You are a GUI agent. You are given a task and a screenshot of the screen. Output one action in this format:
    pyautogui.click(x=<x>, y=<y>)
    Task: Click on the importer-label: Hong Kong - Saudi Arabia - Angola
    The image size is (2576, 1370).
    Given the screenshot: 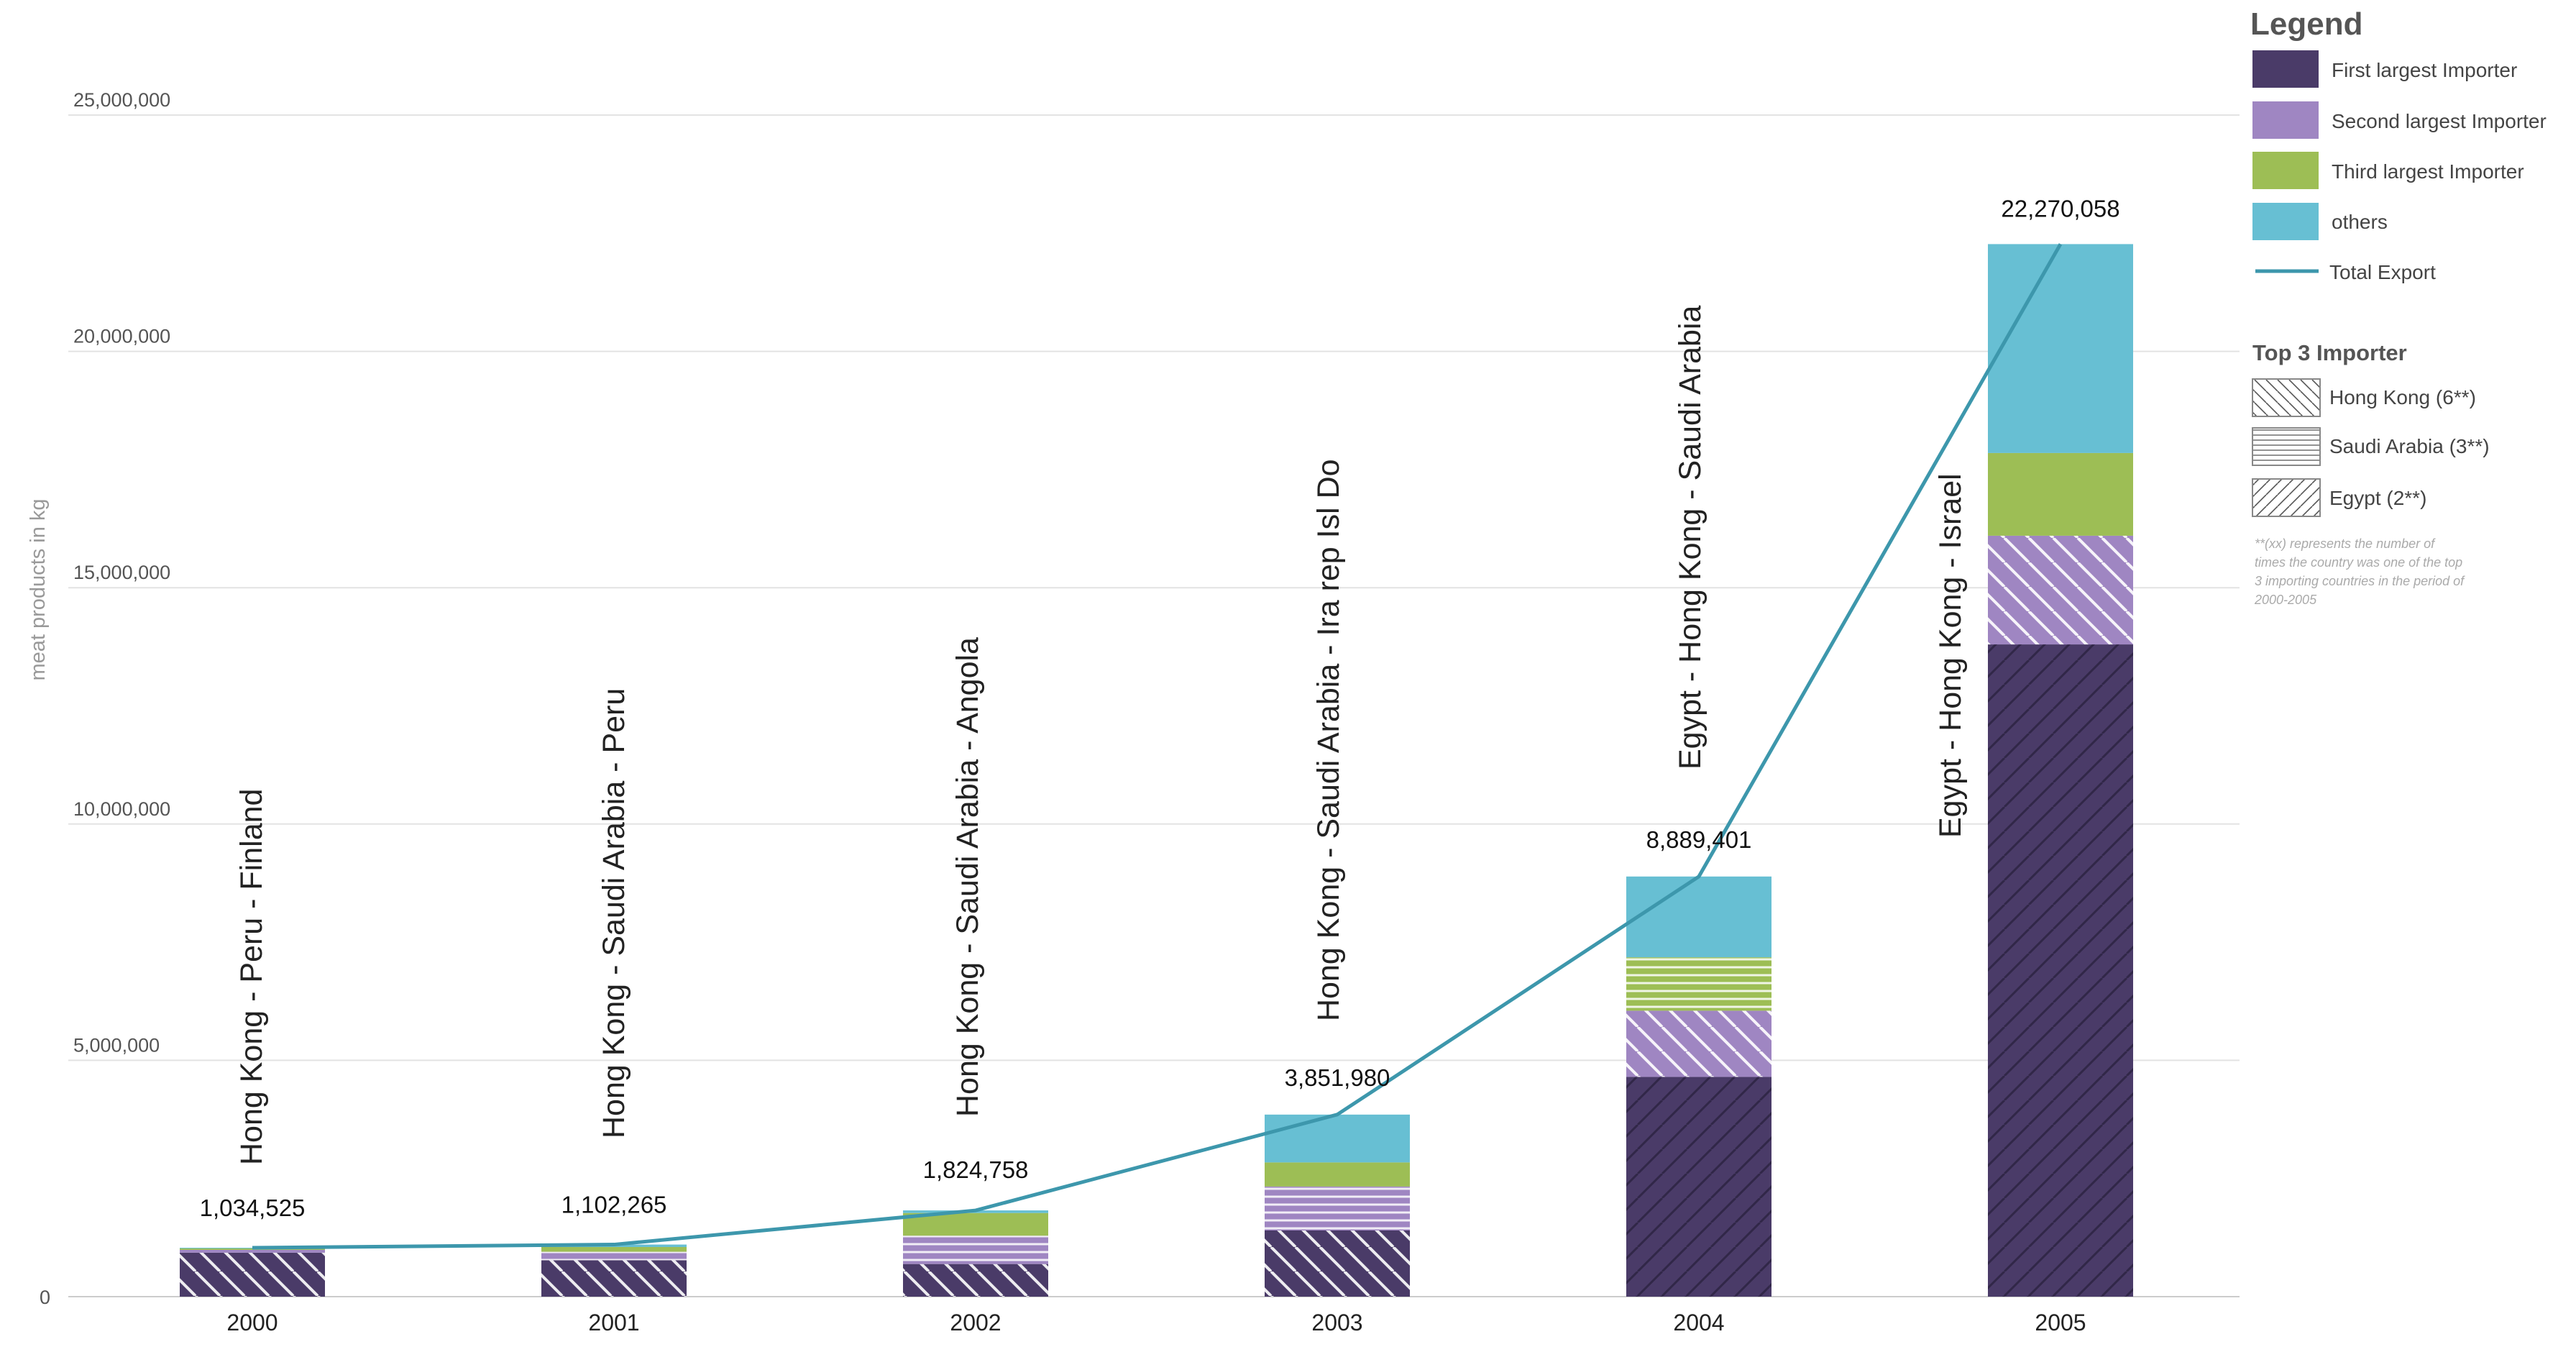 What is the action you would take?
    pyautogui.click(x=968, y=877)
    